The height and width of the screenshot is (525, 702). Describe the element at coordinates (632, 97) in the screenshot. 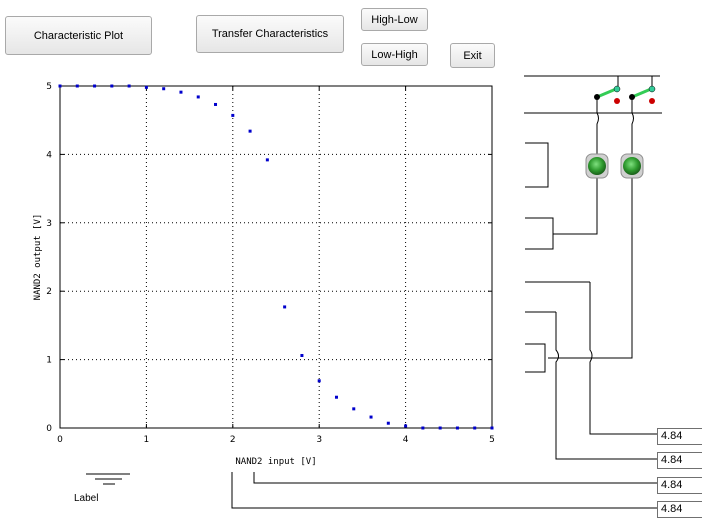

I see `switch-2-pivot` at that location.